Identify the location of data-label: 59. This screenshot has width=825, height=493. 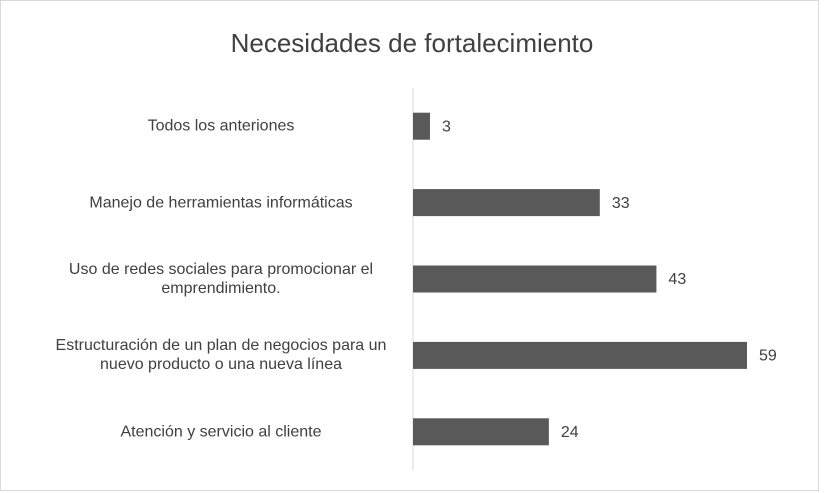
(768, 356).